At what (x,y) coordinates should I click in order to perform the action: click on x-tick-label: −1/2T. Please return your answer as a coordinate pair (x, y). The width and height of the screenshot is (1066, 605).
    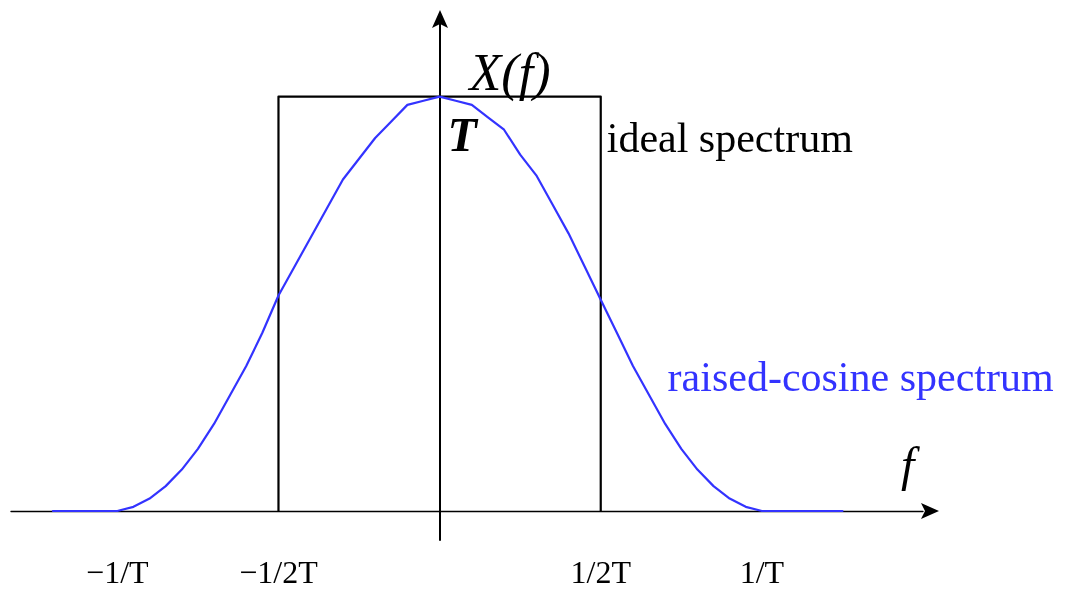
    Looking at the image, I should click on (279, 572).